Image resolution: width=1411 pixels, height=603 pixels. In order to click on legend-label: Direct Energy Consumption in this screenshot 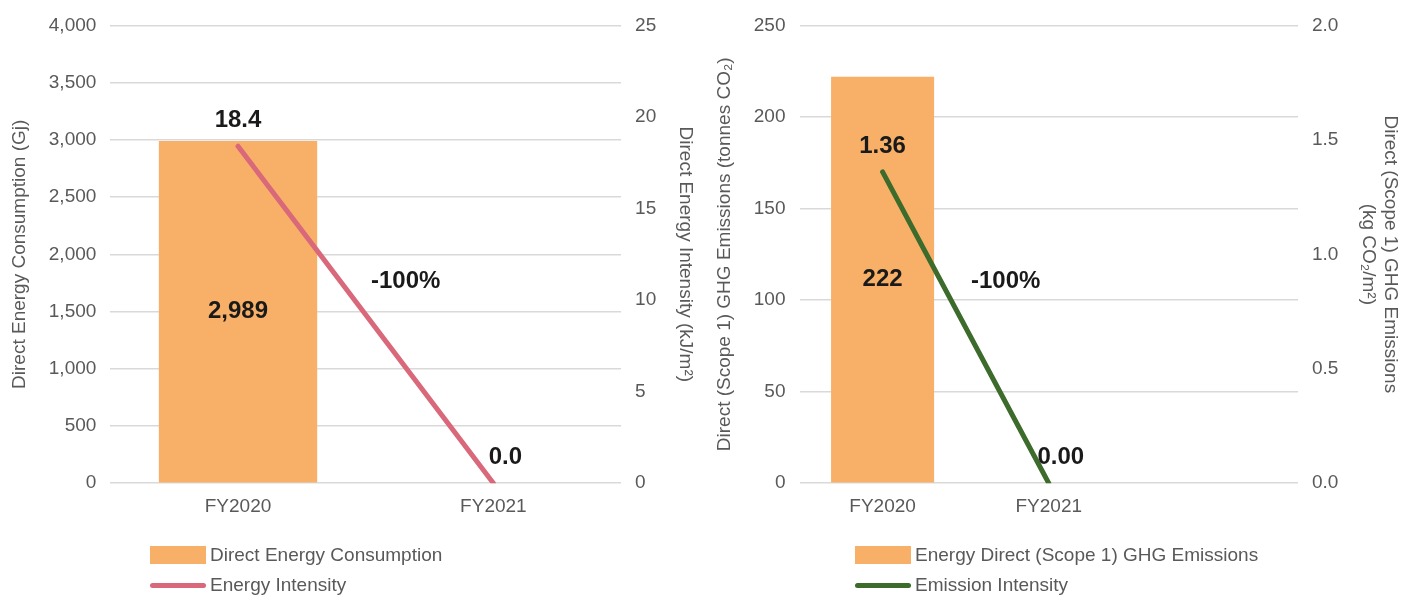, I will do `click(326, 555)`.